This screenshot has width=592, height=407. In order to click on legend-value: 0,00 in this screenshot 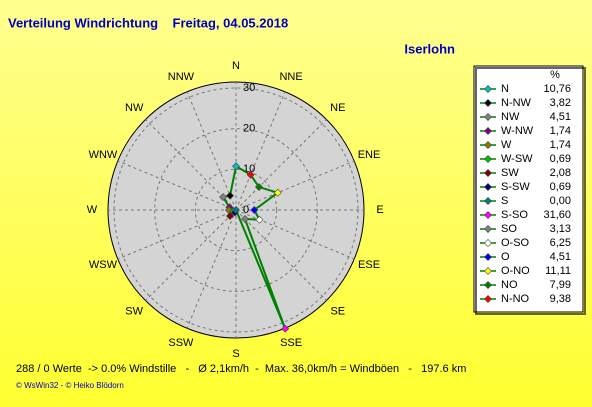, I will do `click(560, 201)`.